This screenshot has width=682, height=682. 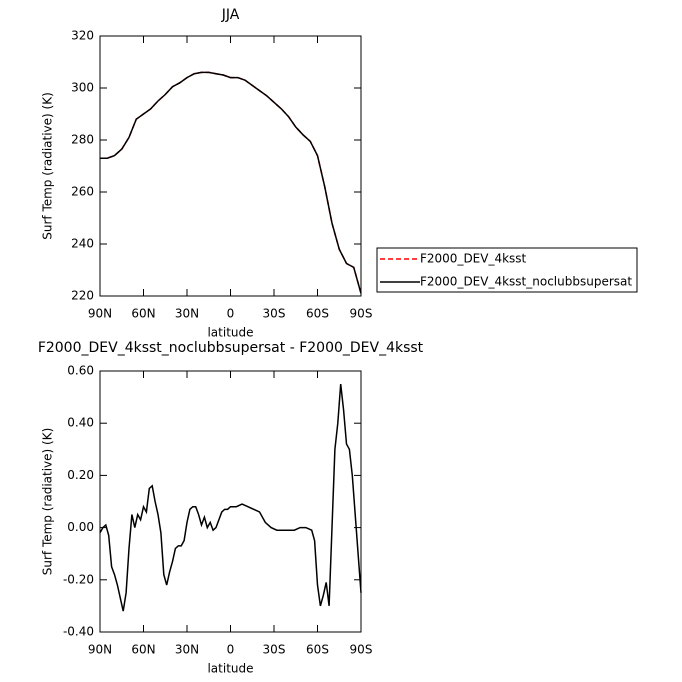 I want to click on y-tick-label: 280, so click(x=82, y=140).